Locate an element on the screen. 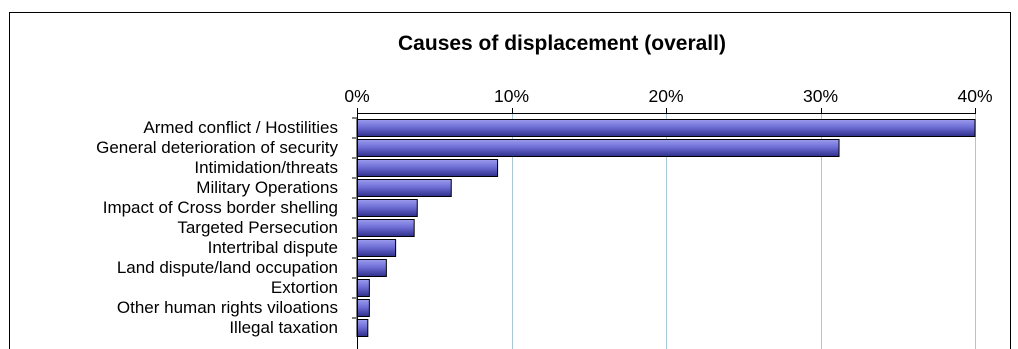 Image resolution: width=1018 pixels, height=349 pixels. category-label: Military Operations is located at coordinates (267, 187).